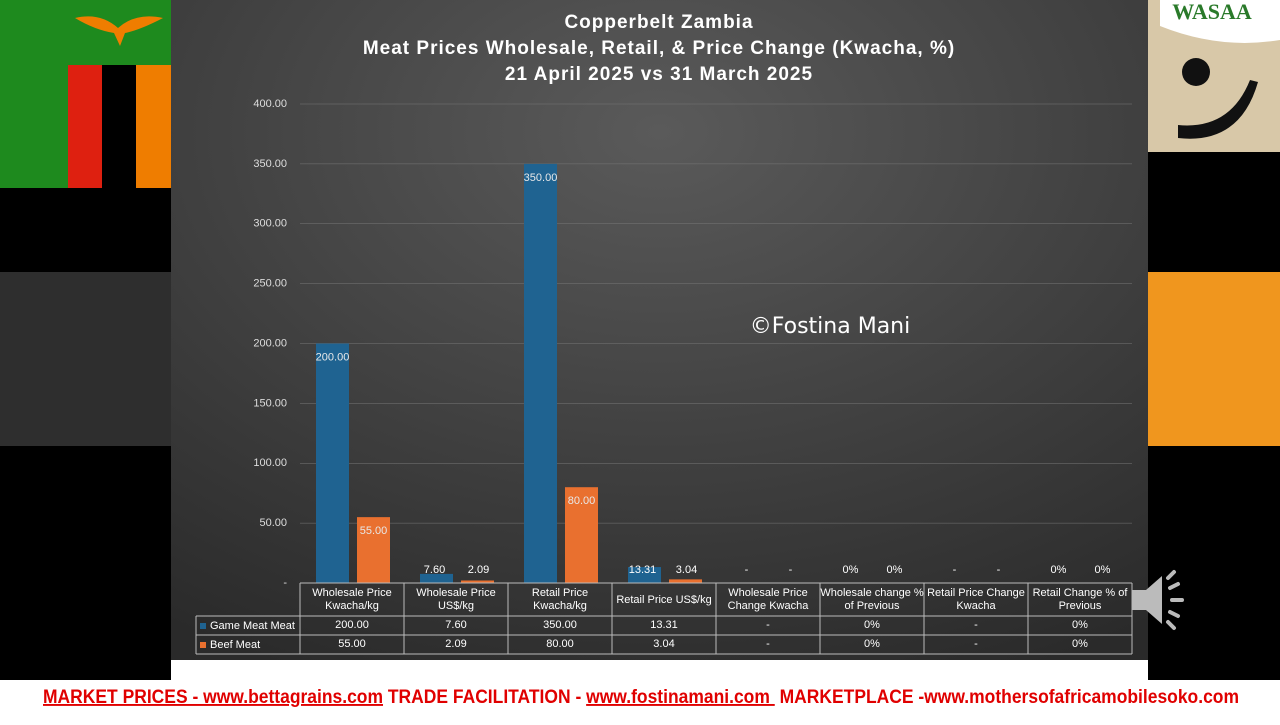  I want to click on table-cell-text: 350.00, so click(560, 625).